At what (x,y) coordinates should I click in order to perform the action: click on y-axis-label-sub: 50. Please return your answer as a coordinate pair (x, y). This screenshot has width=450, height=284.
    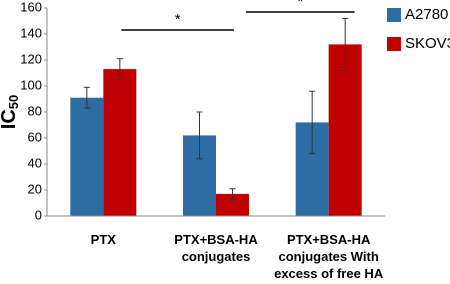
    Looking at the image, I should click on (13, 102).